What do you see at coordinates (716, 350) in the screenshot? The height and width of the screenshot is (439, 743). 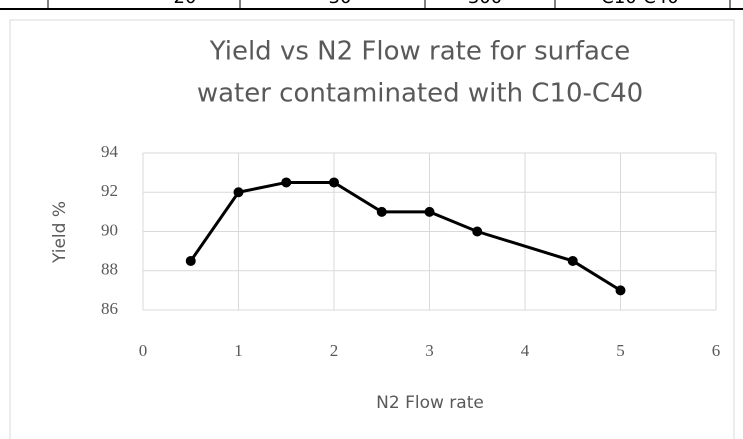 I see `x-tick-label: 6` at bounding box center [716, 350].